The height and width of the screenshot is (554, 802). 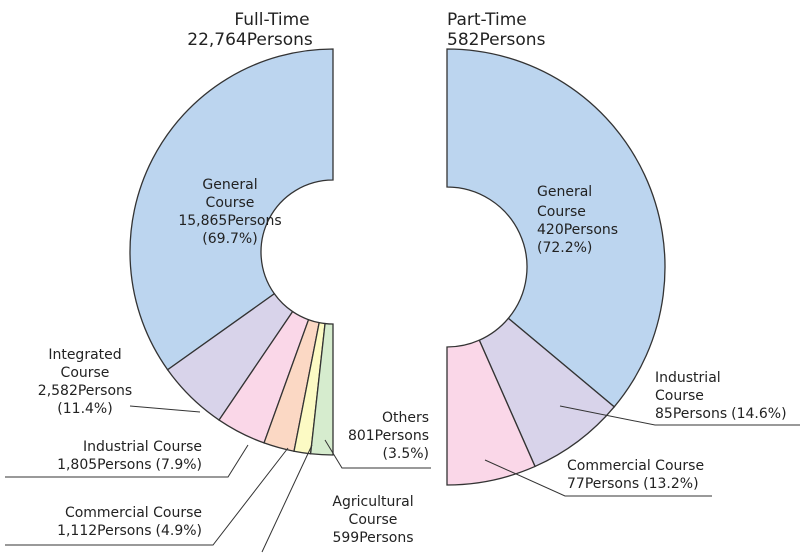 What do you see at coordinates (85, 391) in the screenshot?
I see `value-label: 2,582Persons` at bounding box center [85, 391].